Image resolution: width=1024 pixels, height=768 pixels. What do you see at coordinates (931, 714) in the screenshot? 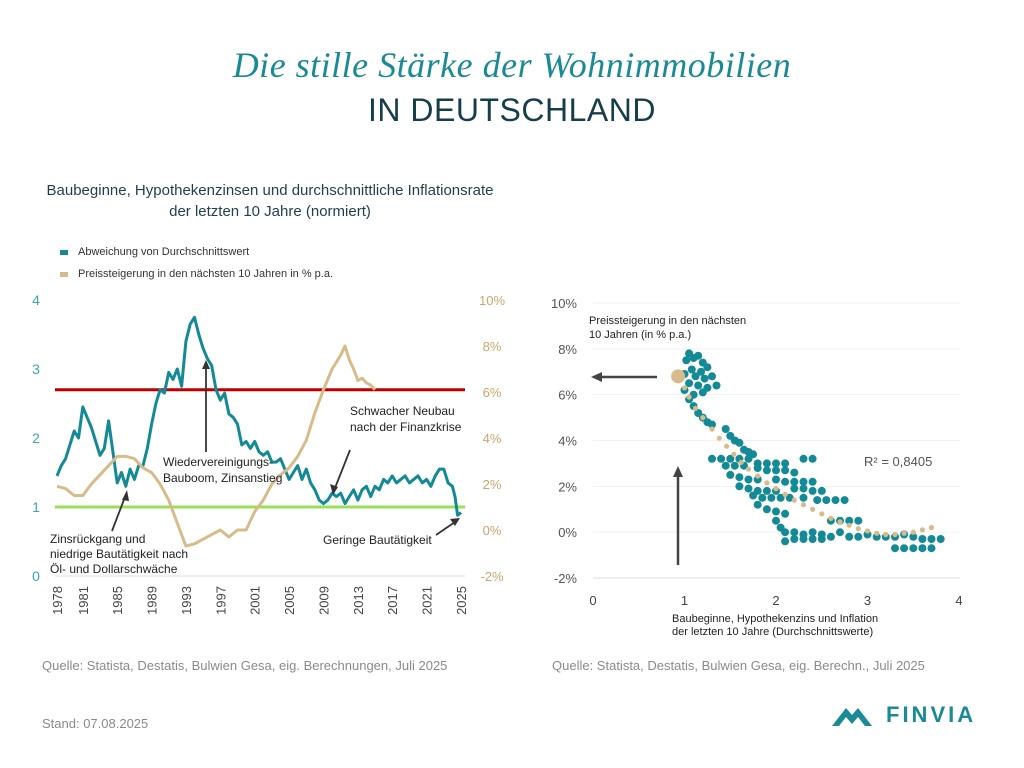
I see `logo-text: FINVIA` at bounding box center [931, 714].